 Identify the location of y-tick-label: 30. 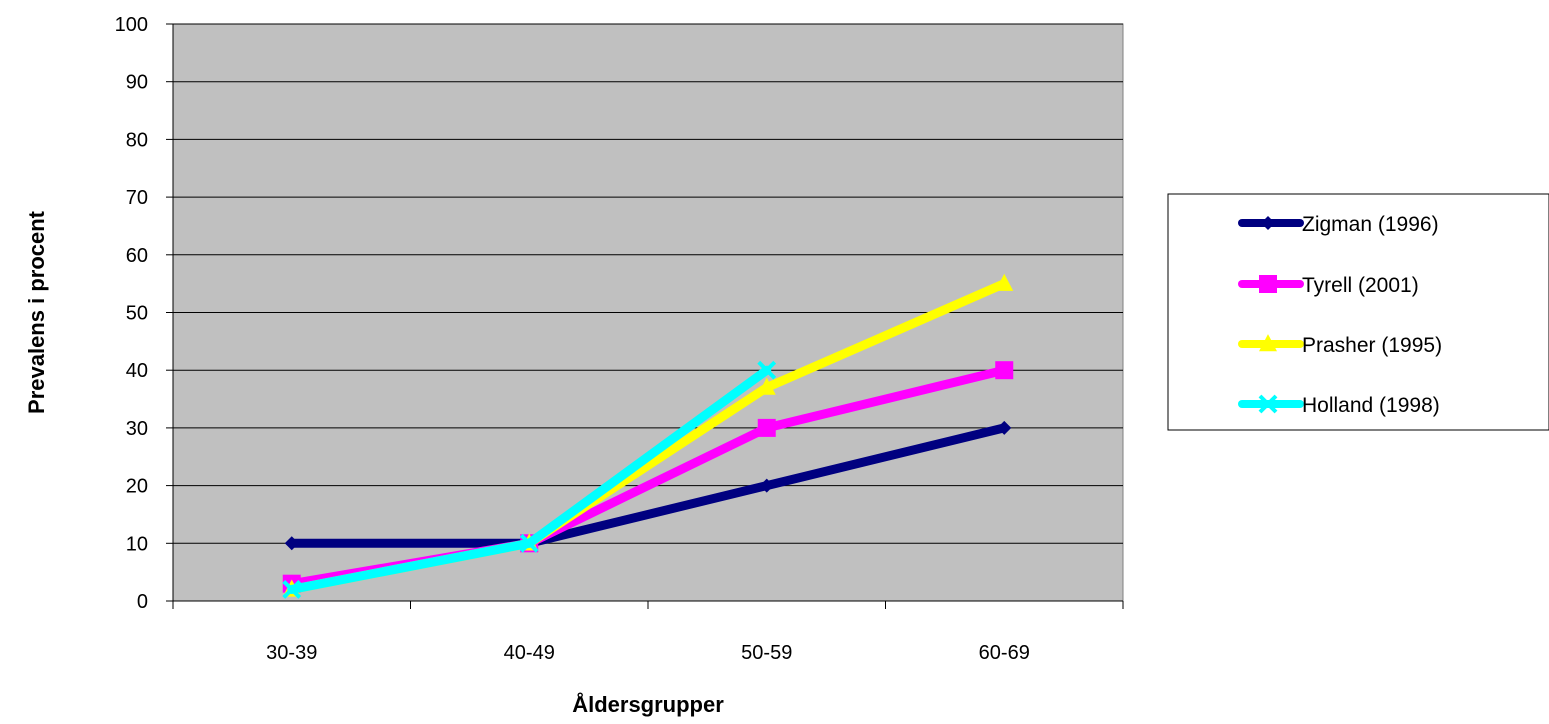
(137, 429).